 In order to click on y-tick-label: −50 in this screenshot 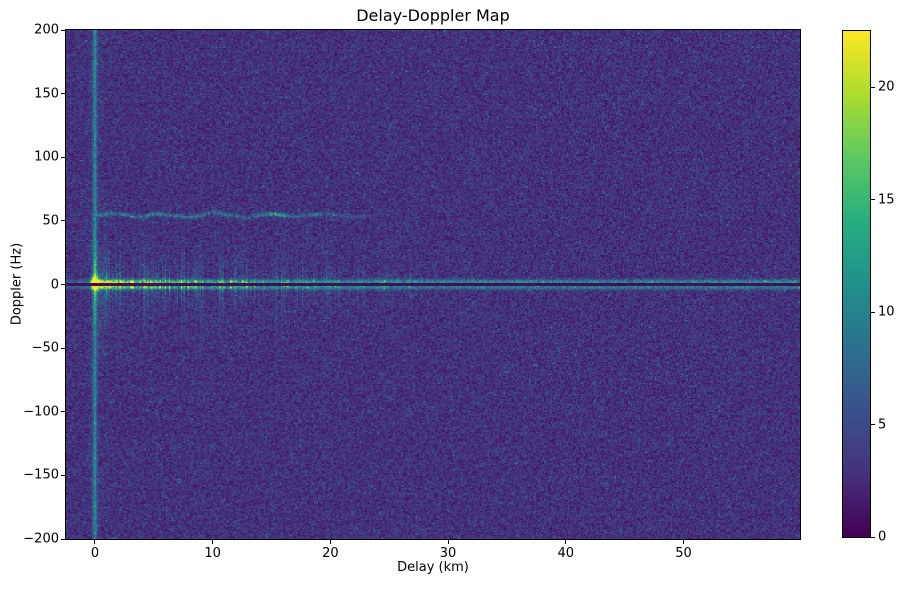, I will do `click(45, 348)`.